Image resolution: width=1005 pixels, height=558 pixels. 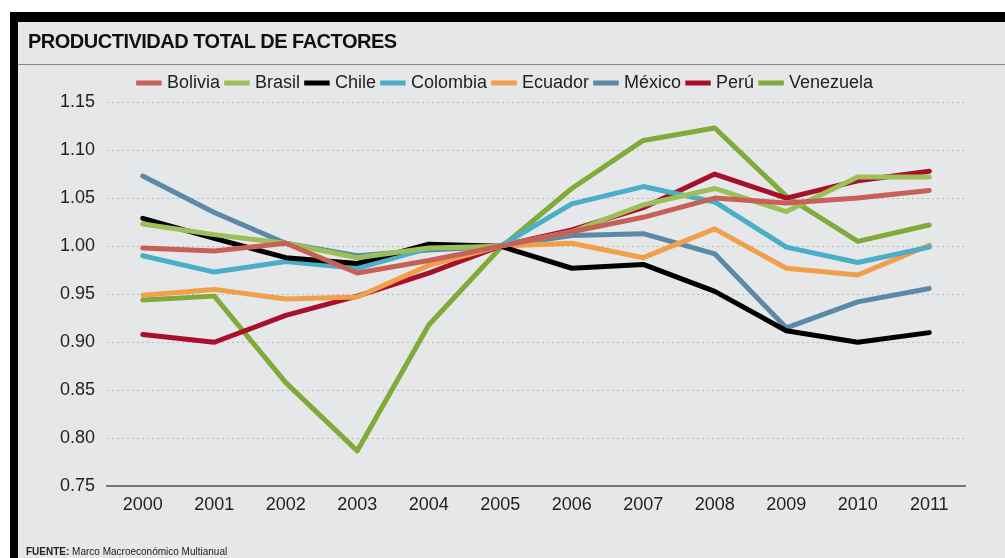 What do you see at coordinates (643, 504) in the screenshot?
I see `x-tick-label: 2007` at bounding box center [643, 504].